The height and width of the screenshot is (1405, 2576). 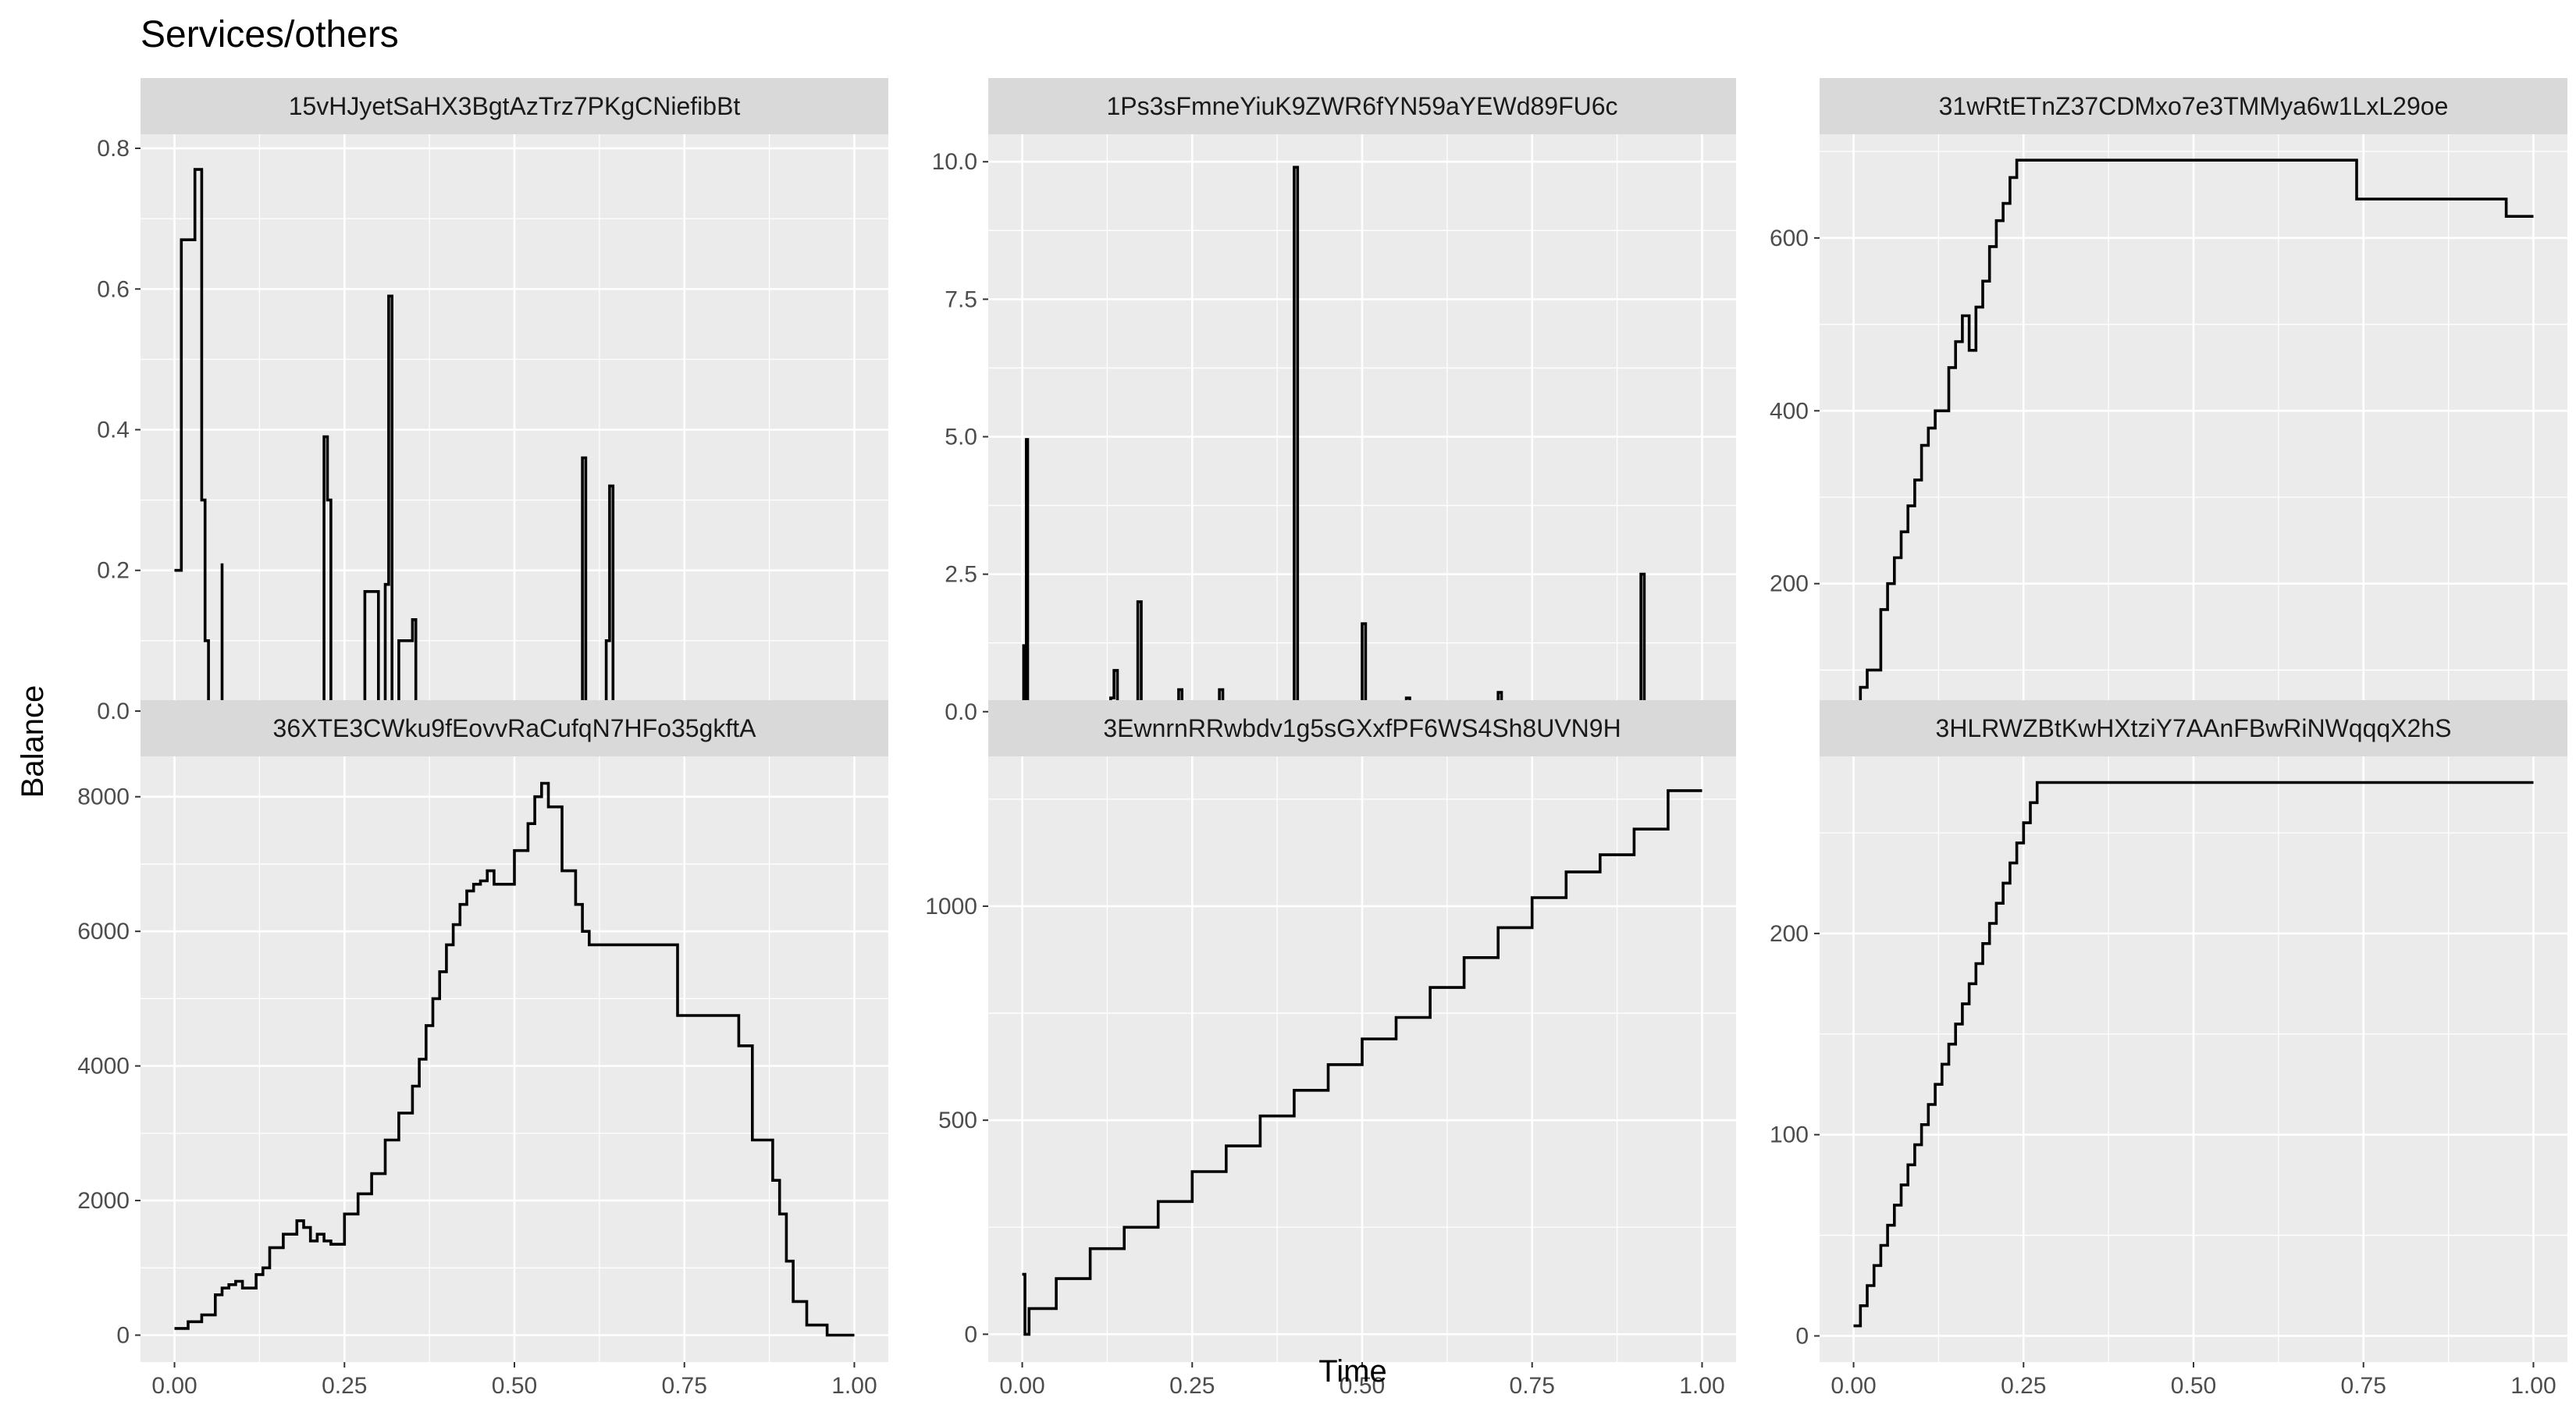 What do you see at coordinates (114, 289) in the screenshot?
I see `y-tick-label: 0.6` at bounding box center [114, 289].